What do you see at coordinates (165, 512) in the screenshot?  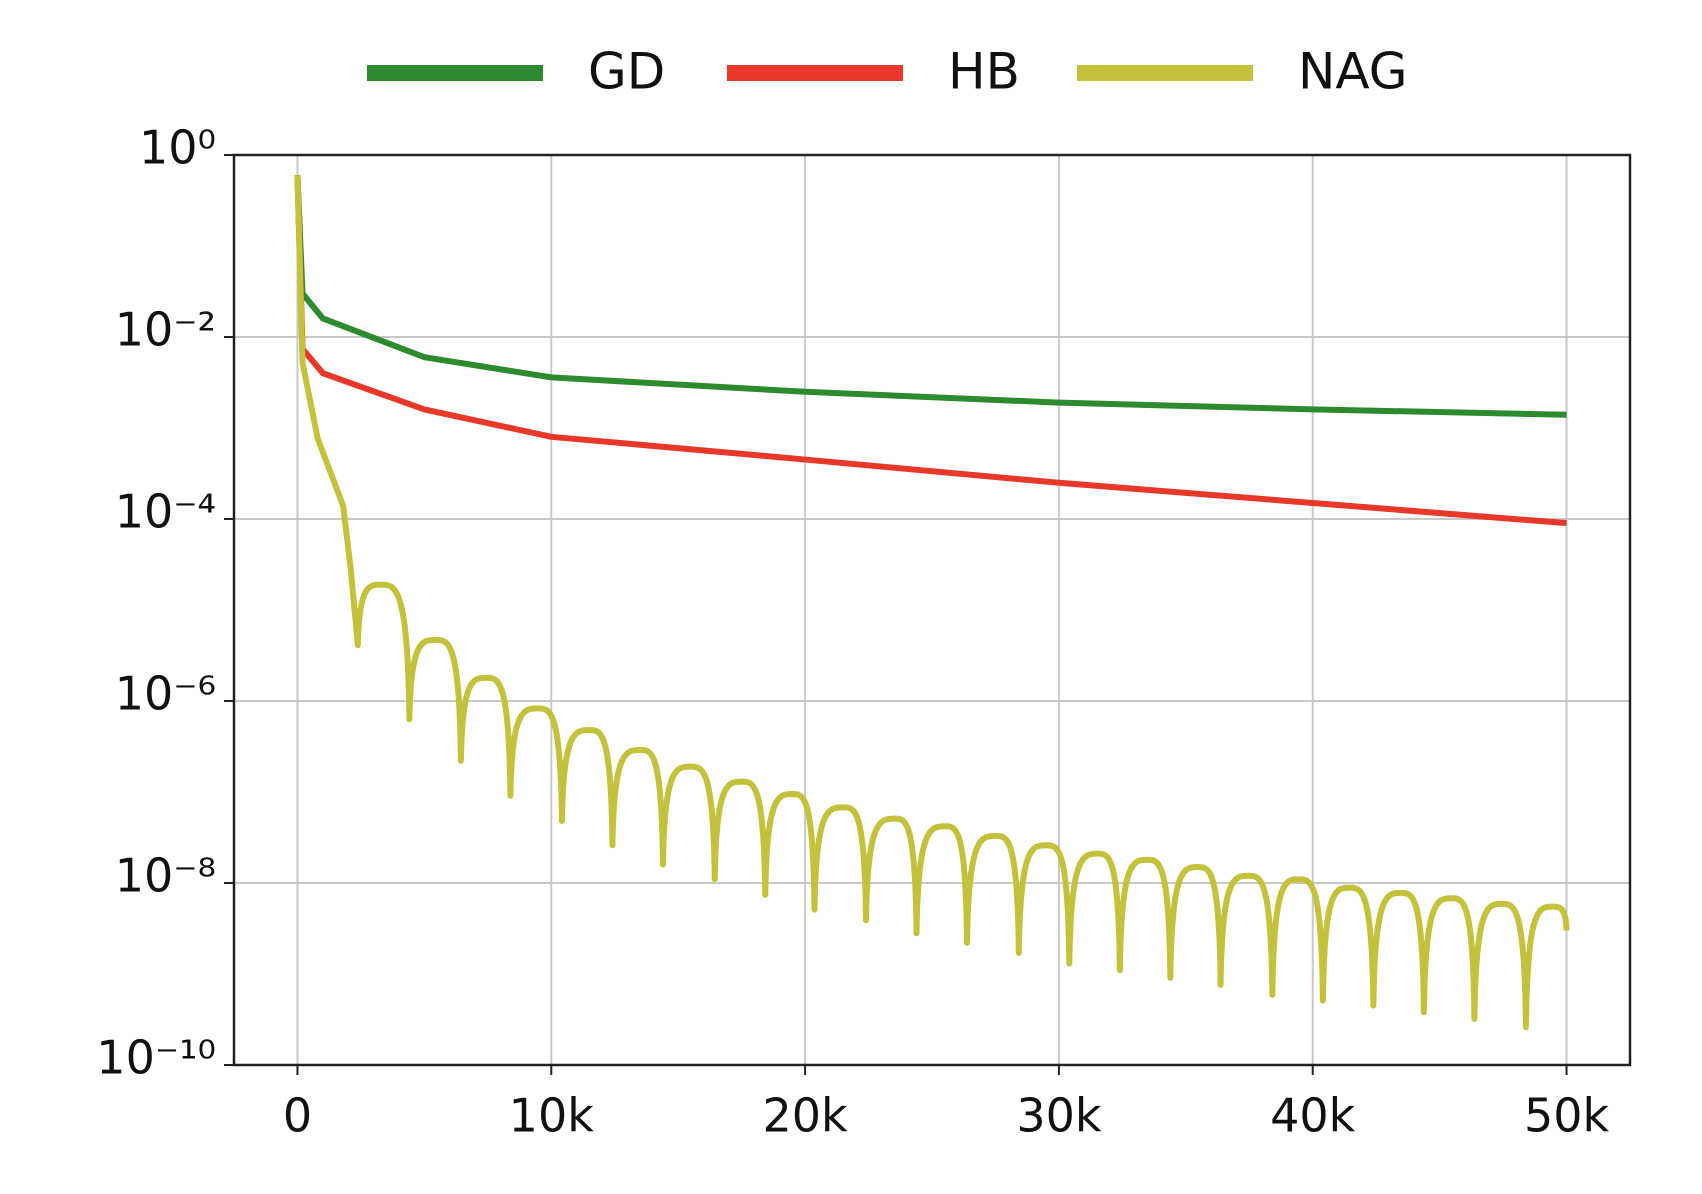 I see `y-tick-label: 10⁻⁴` at bounding box center [165, 512].